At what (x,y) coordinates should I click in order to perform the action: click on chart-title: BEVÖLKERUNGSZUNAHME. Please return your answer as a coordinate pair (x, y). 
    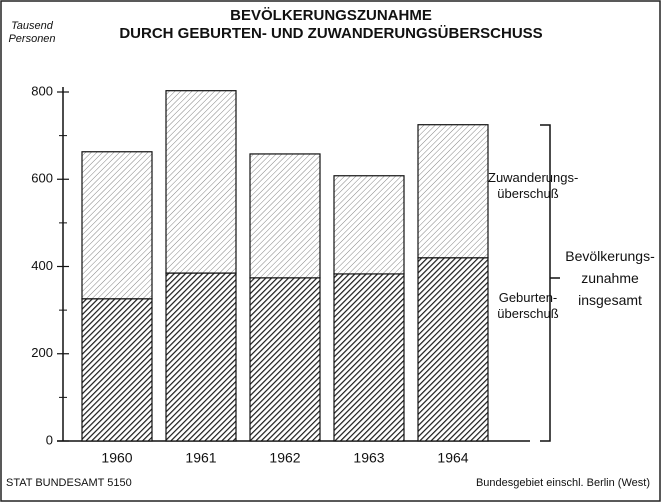
    Looking at the image, I should click on (331, 15).